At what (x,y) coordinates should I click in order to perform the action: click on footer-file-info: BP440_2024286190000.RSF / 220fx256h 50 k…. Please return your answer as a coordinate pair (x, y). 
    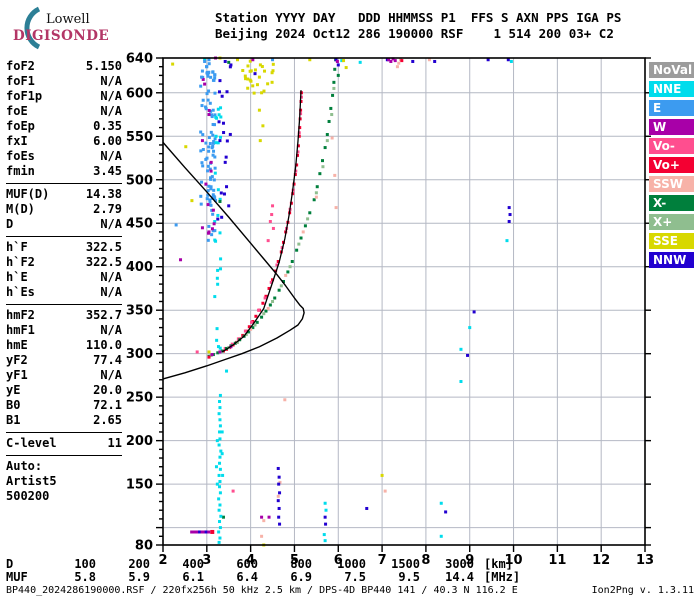
    Looking at the image, I should click on (262, 590).